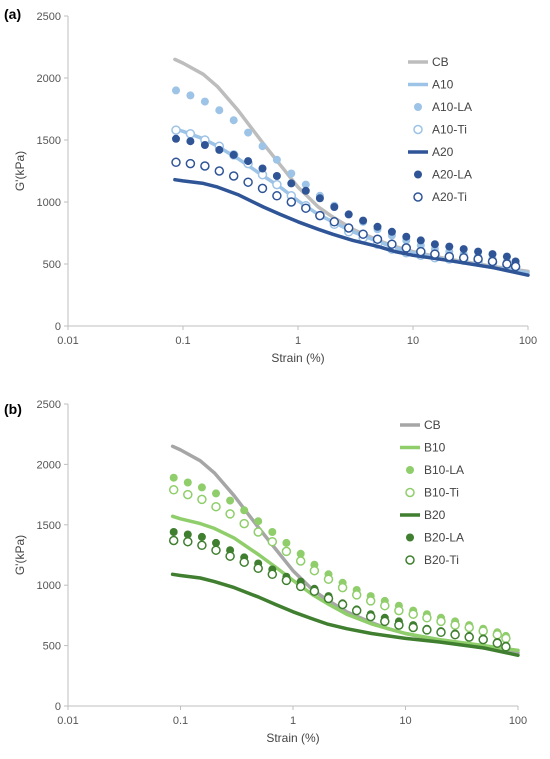 The width and height of the screenshot is (550, 759). Describe the element at coordinates (452, 175) in the screenshot. I see `legend-label: A20-LA` at that location.